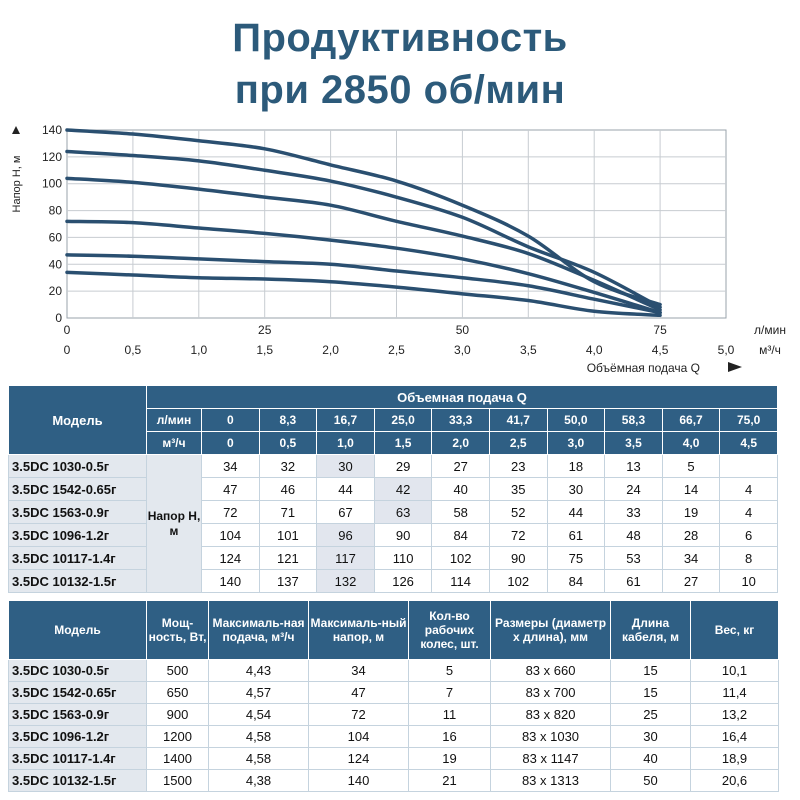  I want to click on spec-cell: 83 х 700, so click(550, 692).